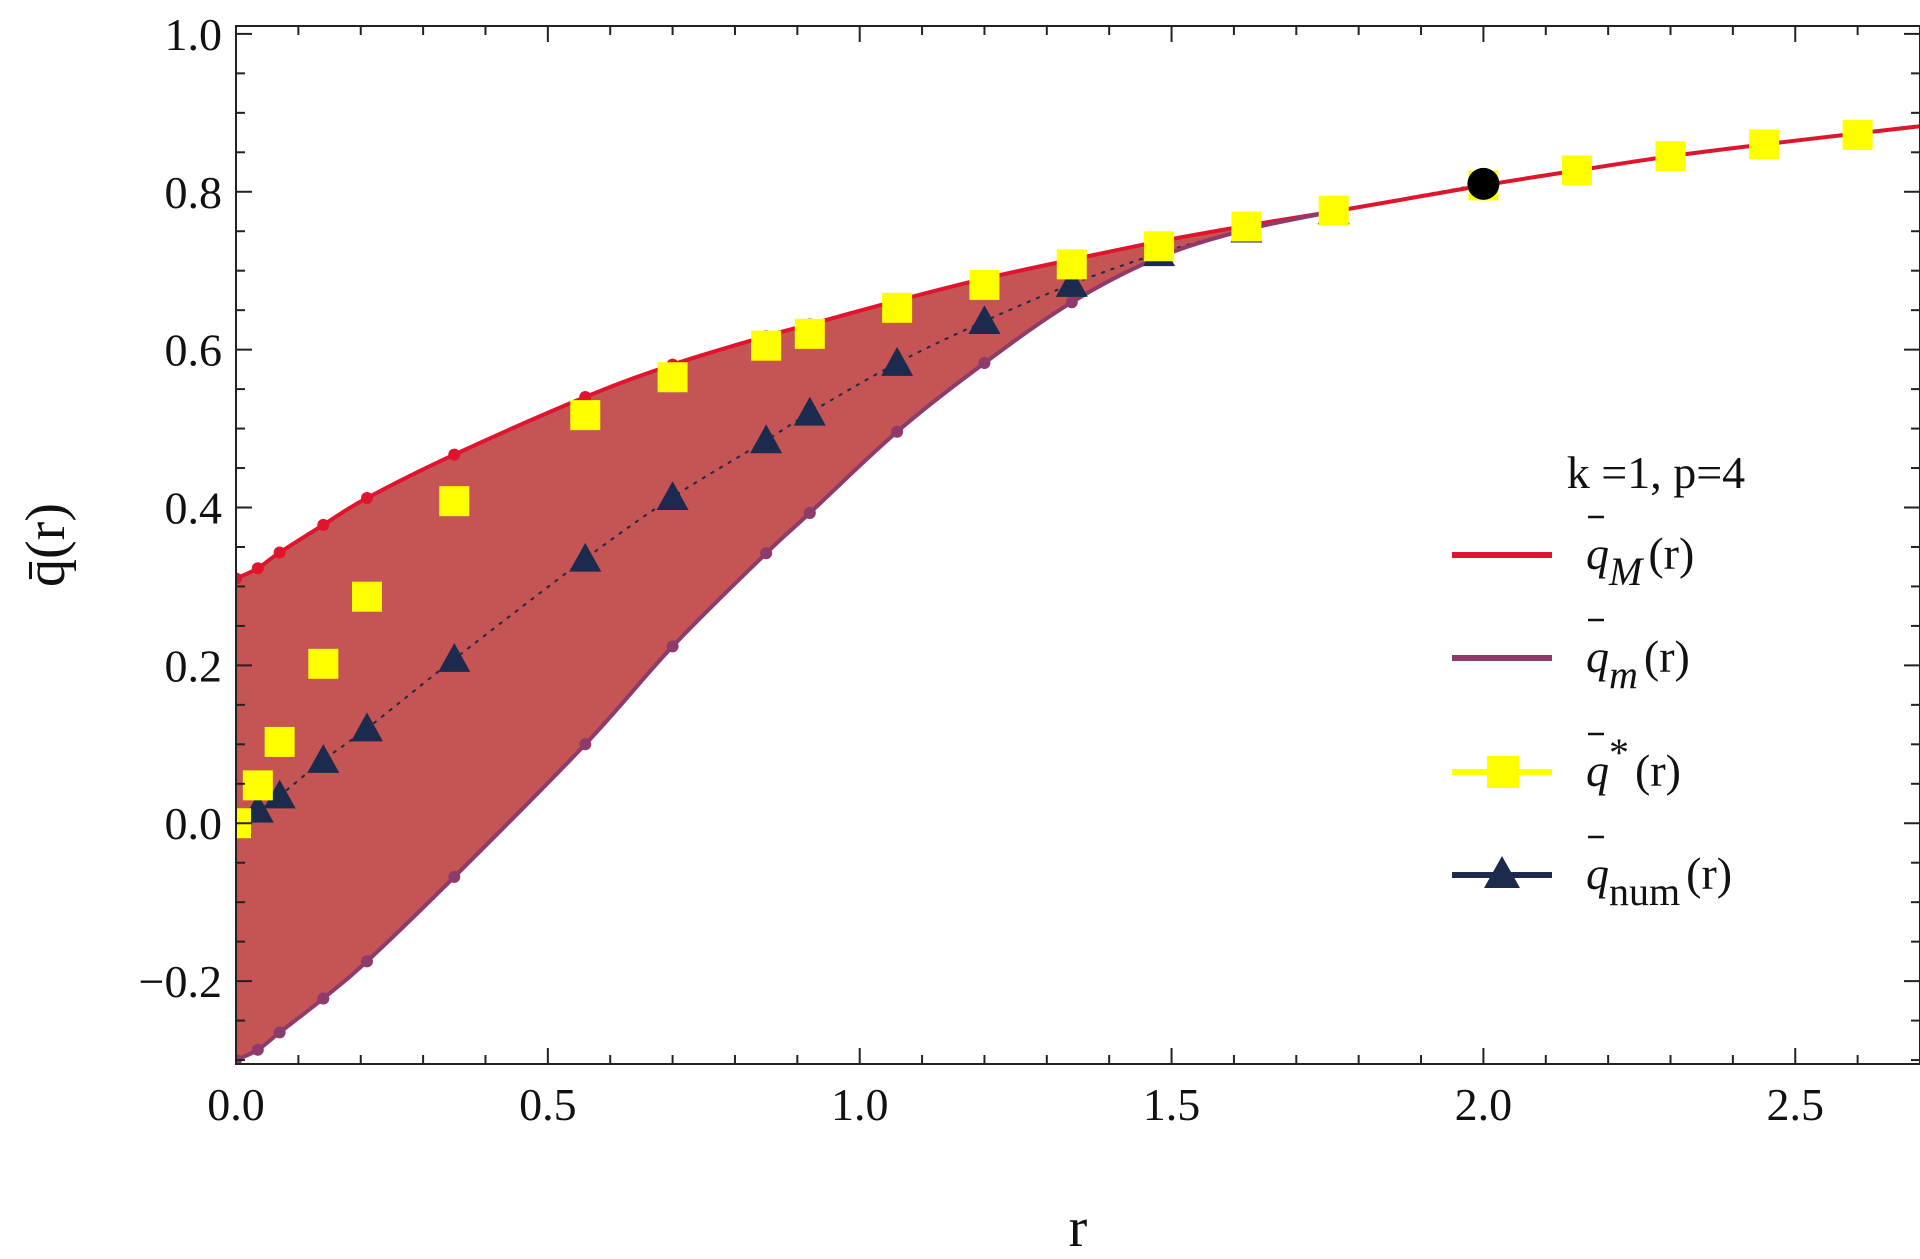 This screenshot has height=1259, width=1920. Describe the element at coordinates (1656, 472) in the screenshot. I see `legend-title: k =1, p=4` at that location.